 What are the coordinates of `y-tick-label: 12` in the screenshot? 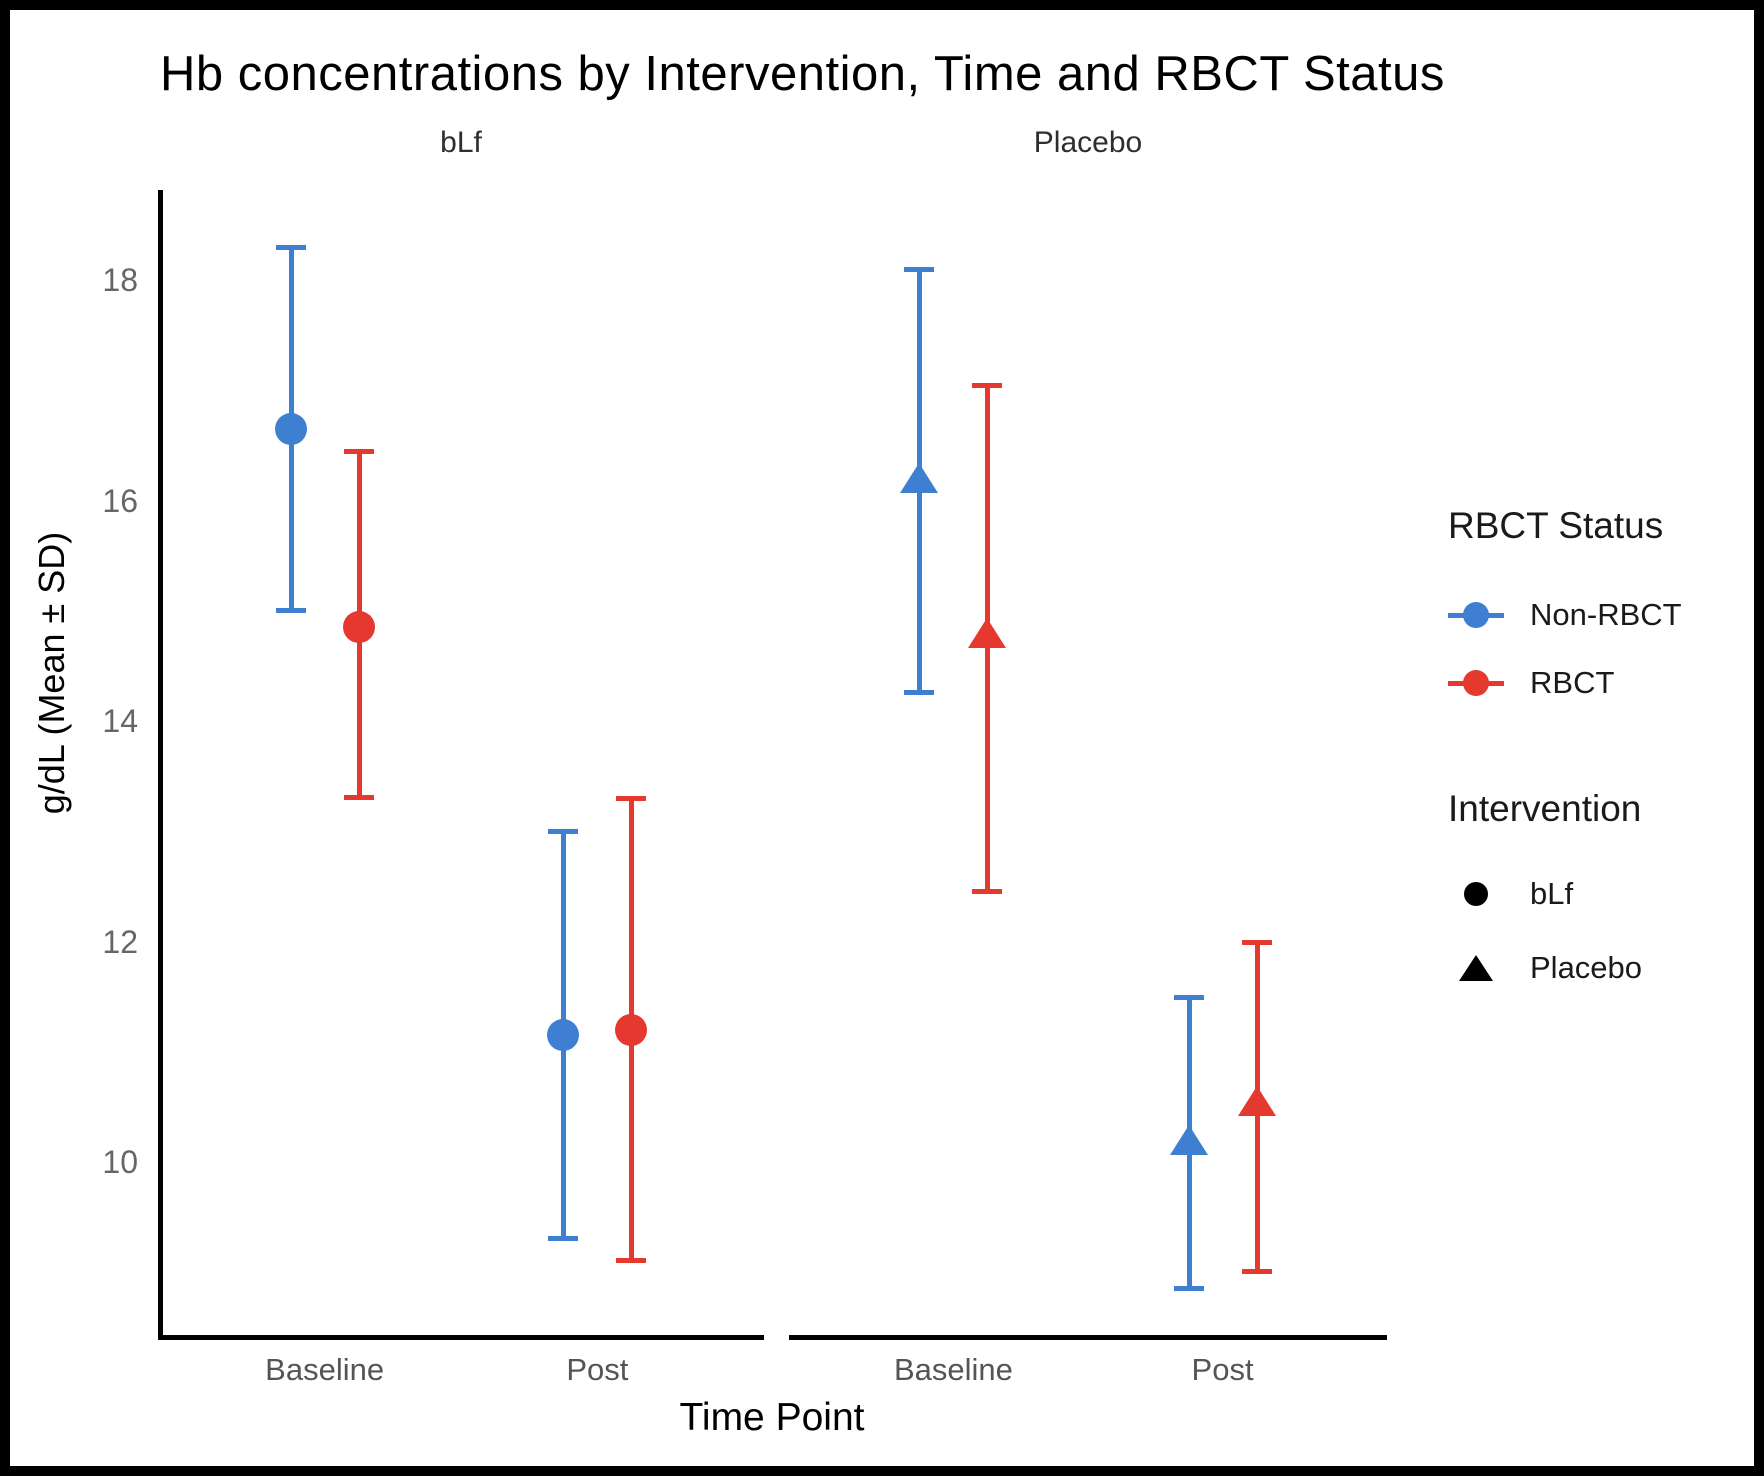 It's located at (120, 941).